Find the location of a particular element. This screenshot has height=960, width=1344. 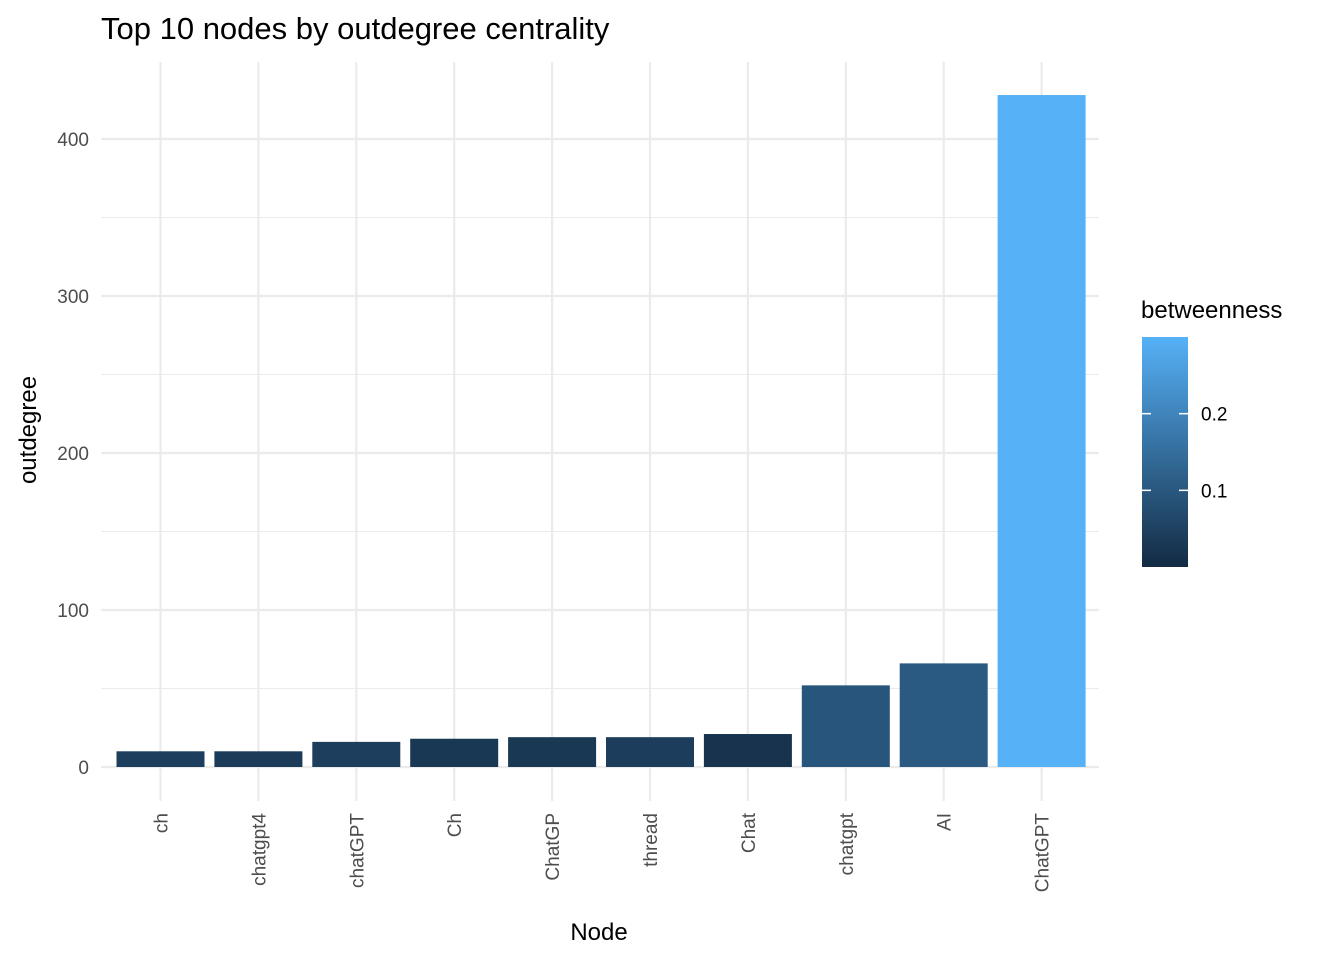

legend: betweenness 0.1 0.2 is located at coordinates (1211, 432).